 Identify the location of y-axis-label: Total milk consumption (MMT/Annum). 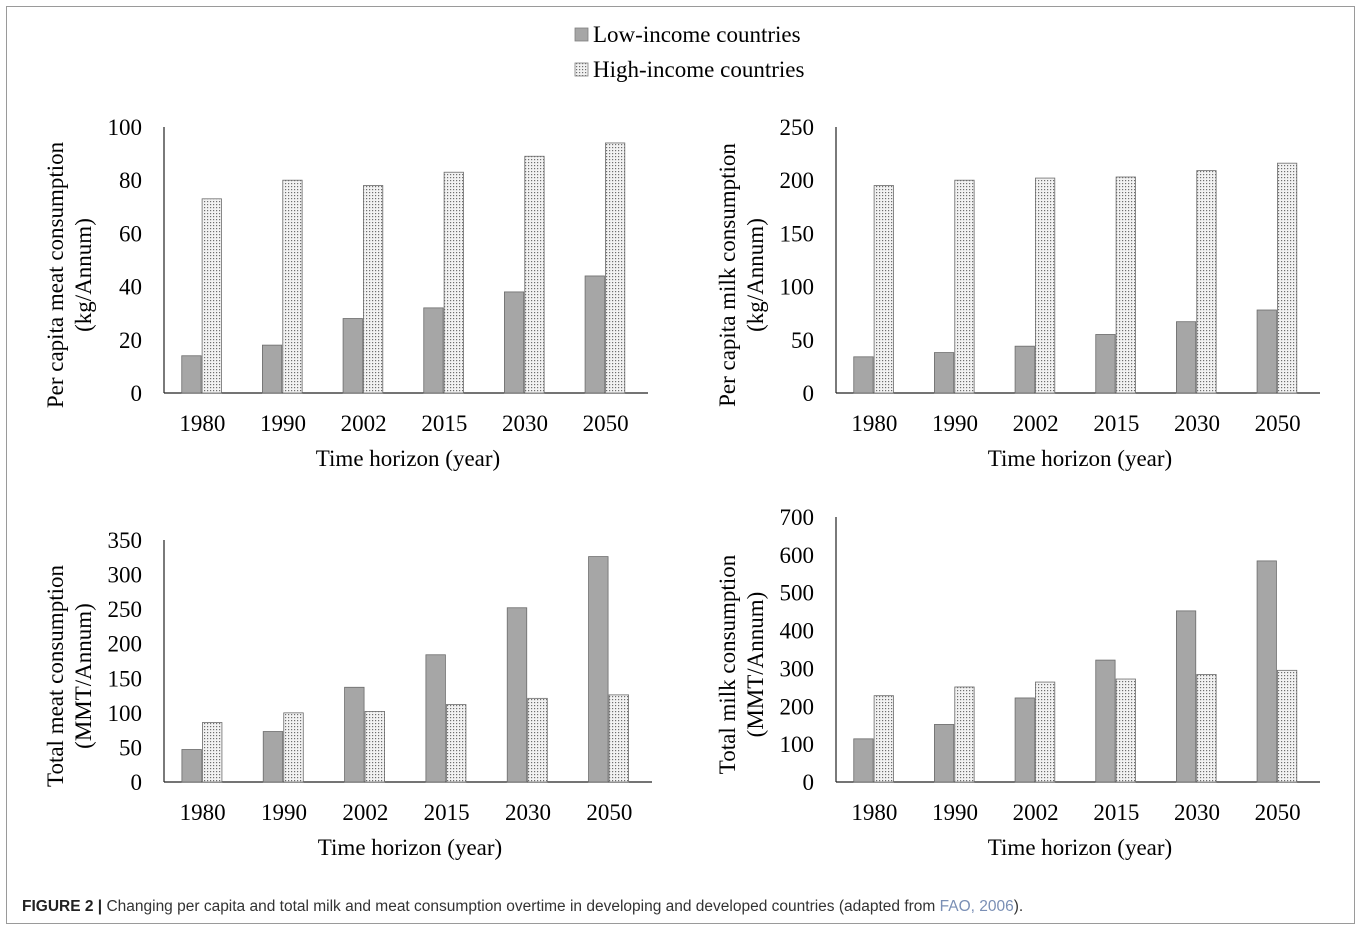
(741, 664).